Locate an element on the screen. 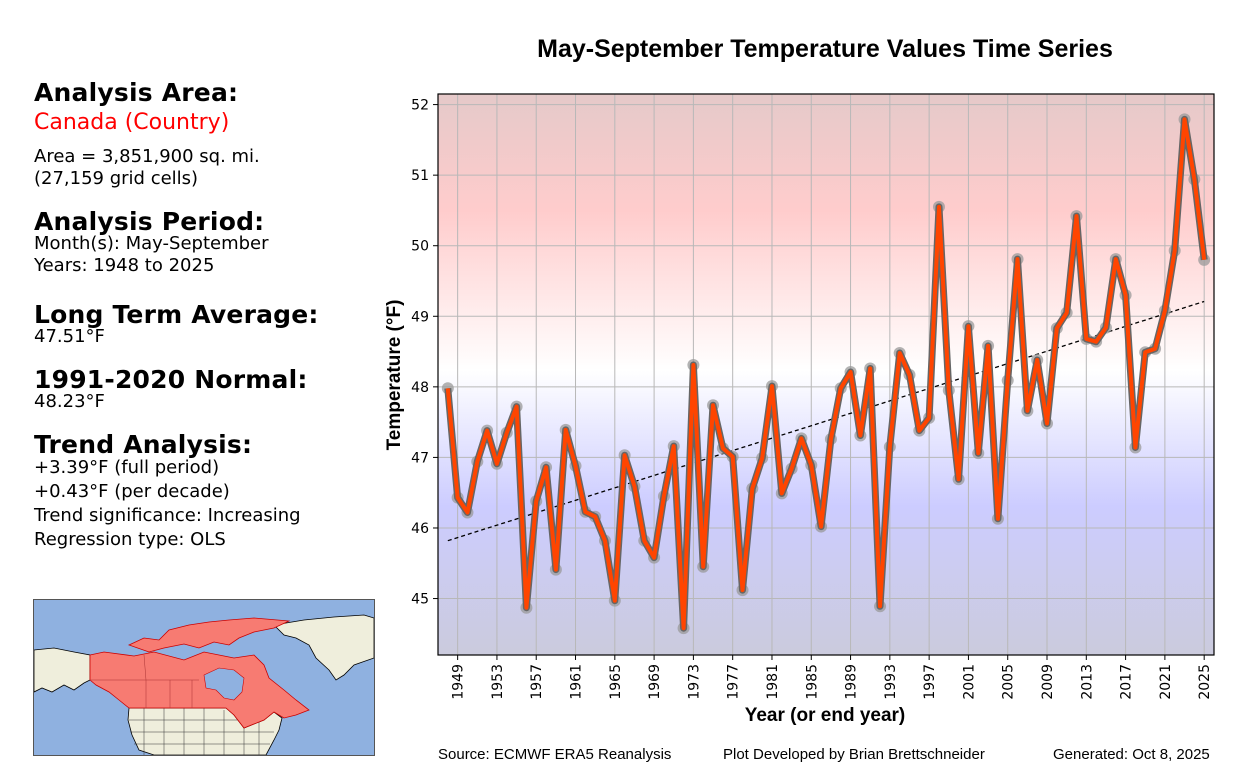  x-tick-label: 1985 is located at coordinates (812, 682).